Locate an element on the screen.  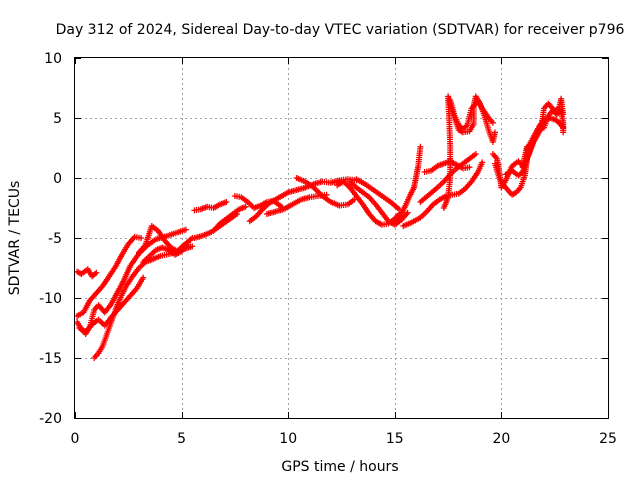
x-tick-label: 5 is located at coordinates (181, 439).